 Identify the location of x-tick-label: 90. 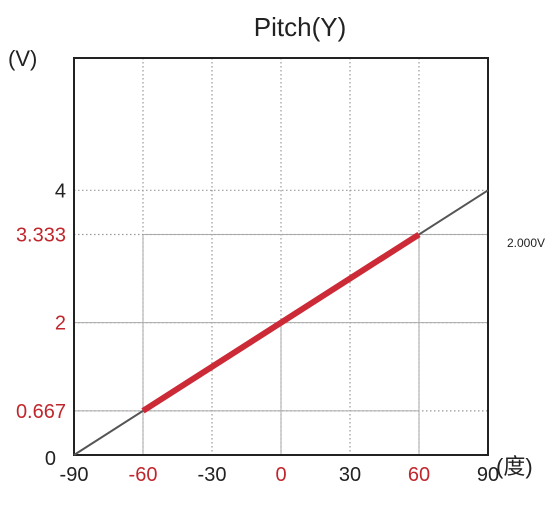
(488, 475).